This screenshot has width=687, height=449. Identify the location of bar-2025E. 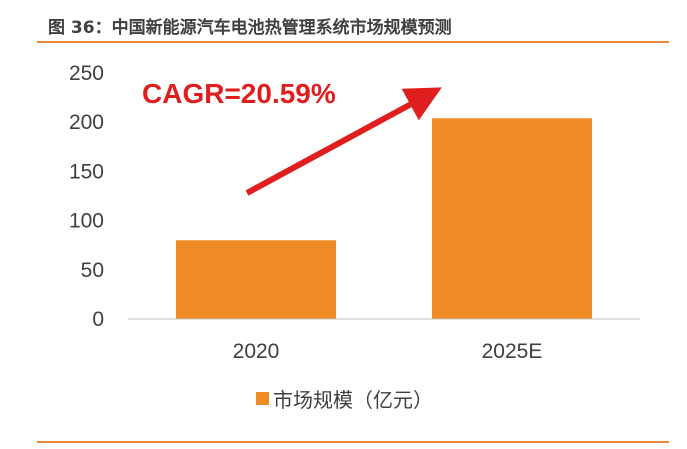
(512, 218).